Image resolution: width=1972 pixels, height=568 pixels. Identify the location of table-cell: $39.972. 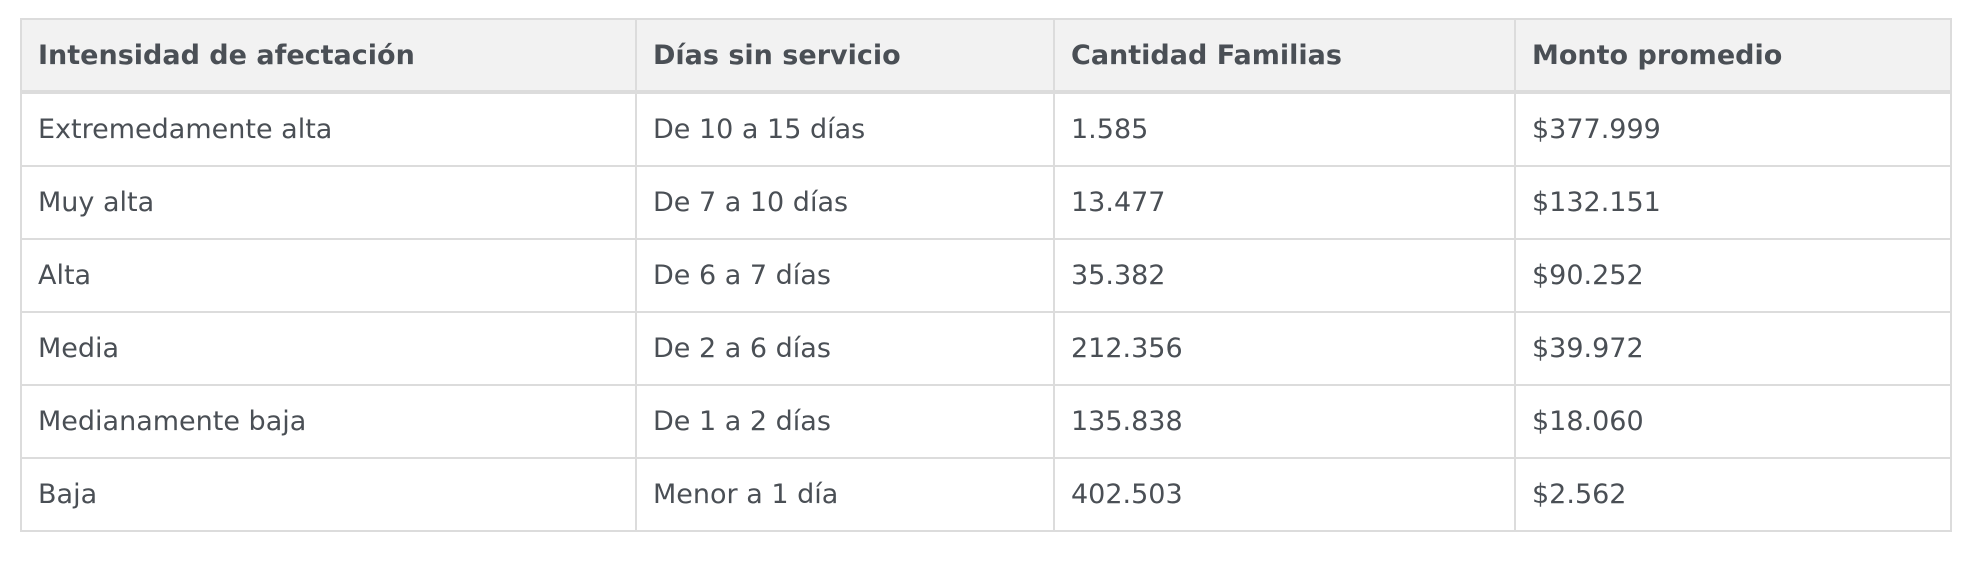
(1733, 348).